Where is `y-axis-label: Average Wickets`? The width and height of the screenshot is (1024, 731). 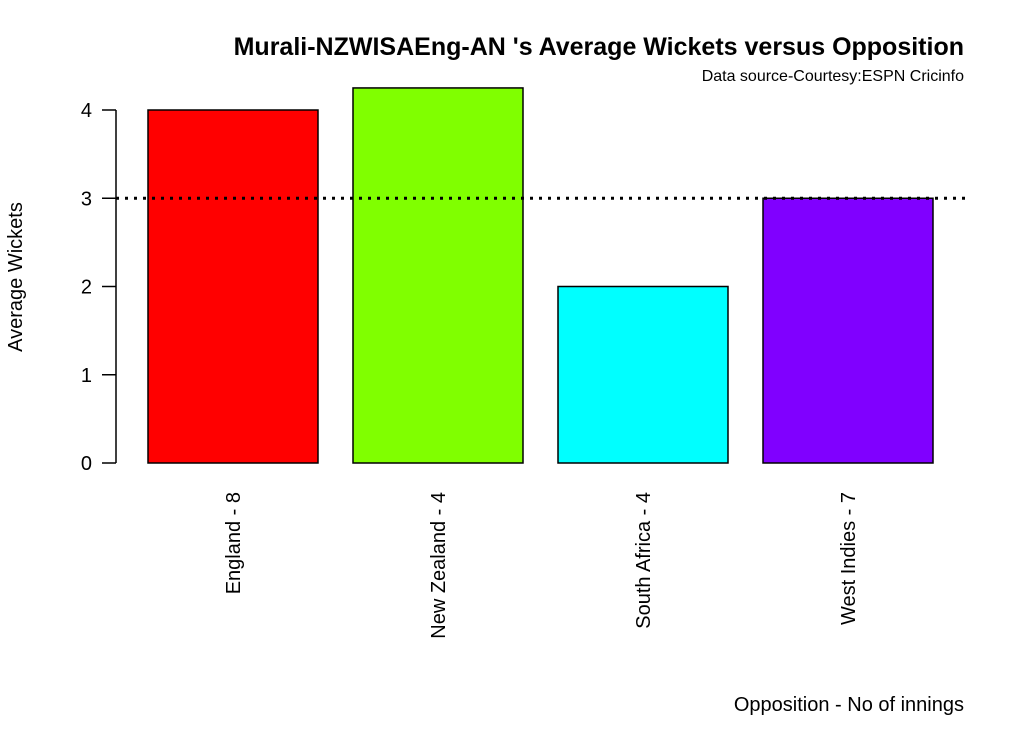
y-axis-label: Average Wickets is located at coordinates (16, 277).